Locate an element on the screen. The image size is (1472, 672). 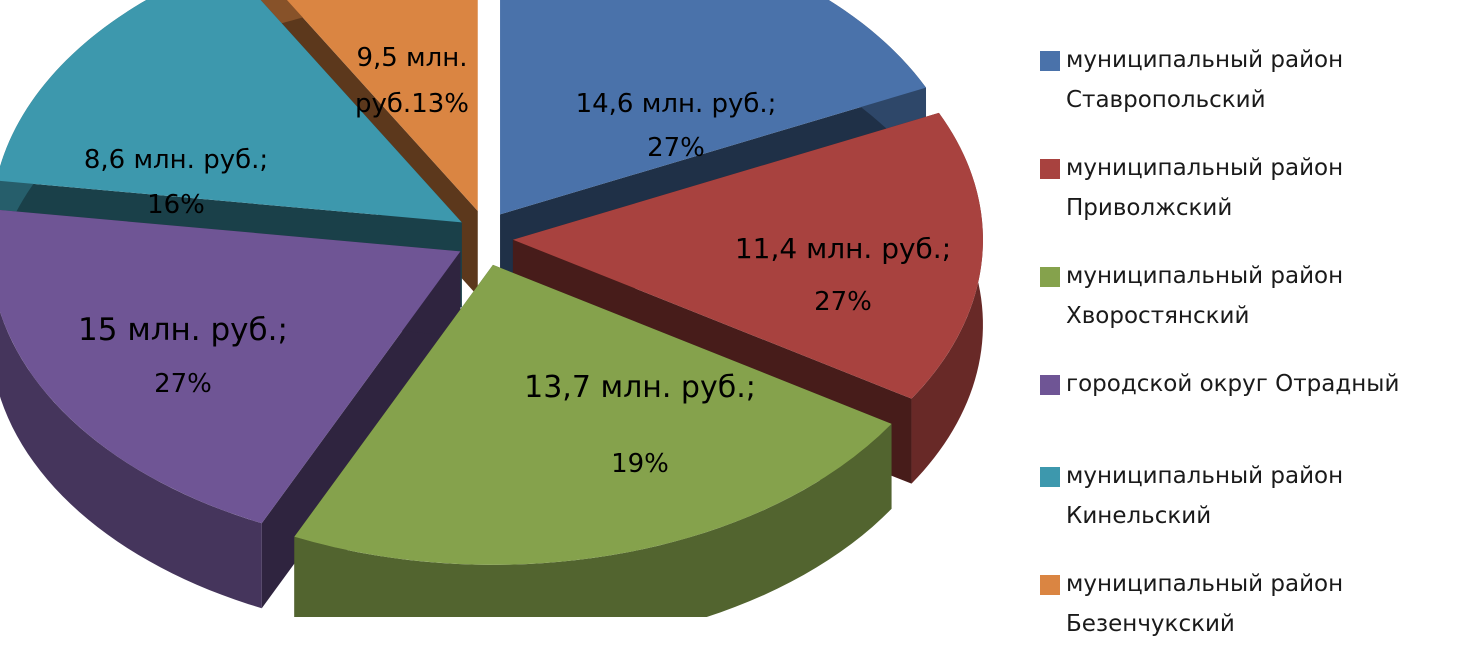
legend-item-otradny: городской округ Отрадный is located at coordinates (1255, 384).